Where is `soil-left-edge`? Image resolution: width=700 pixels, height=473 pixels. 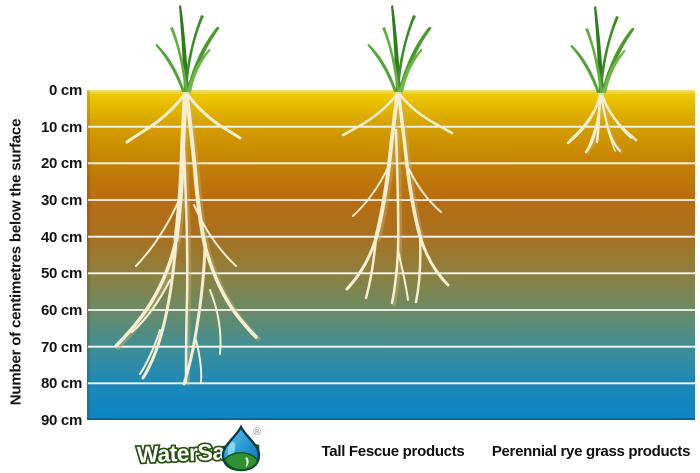
soil-left-edge is located at coordinates (88, 255).